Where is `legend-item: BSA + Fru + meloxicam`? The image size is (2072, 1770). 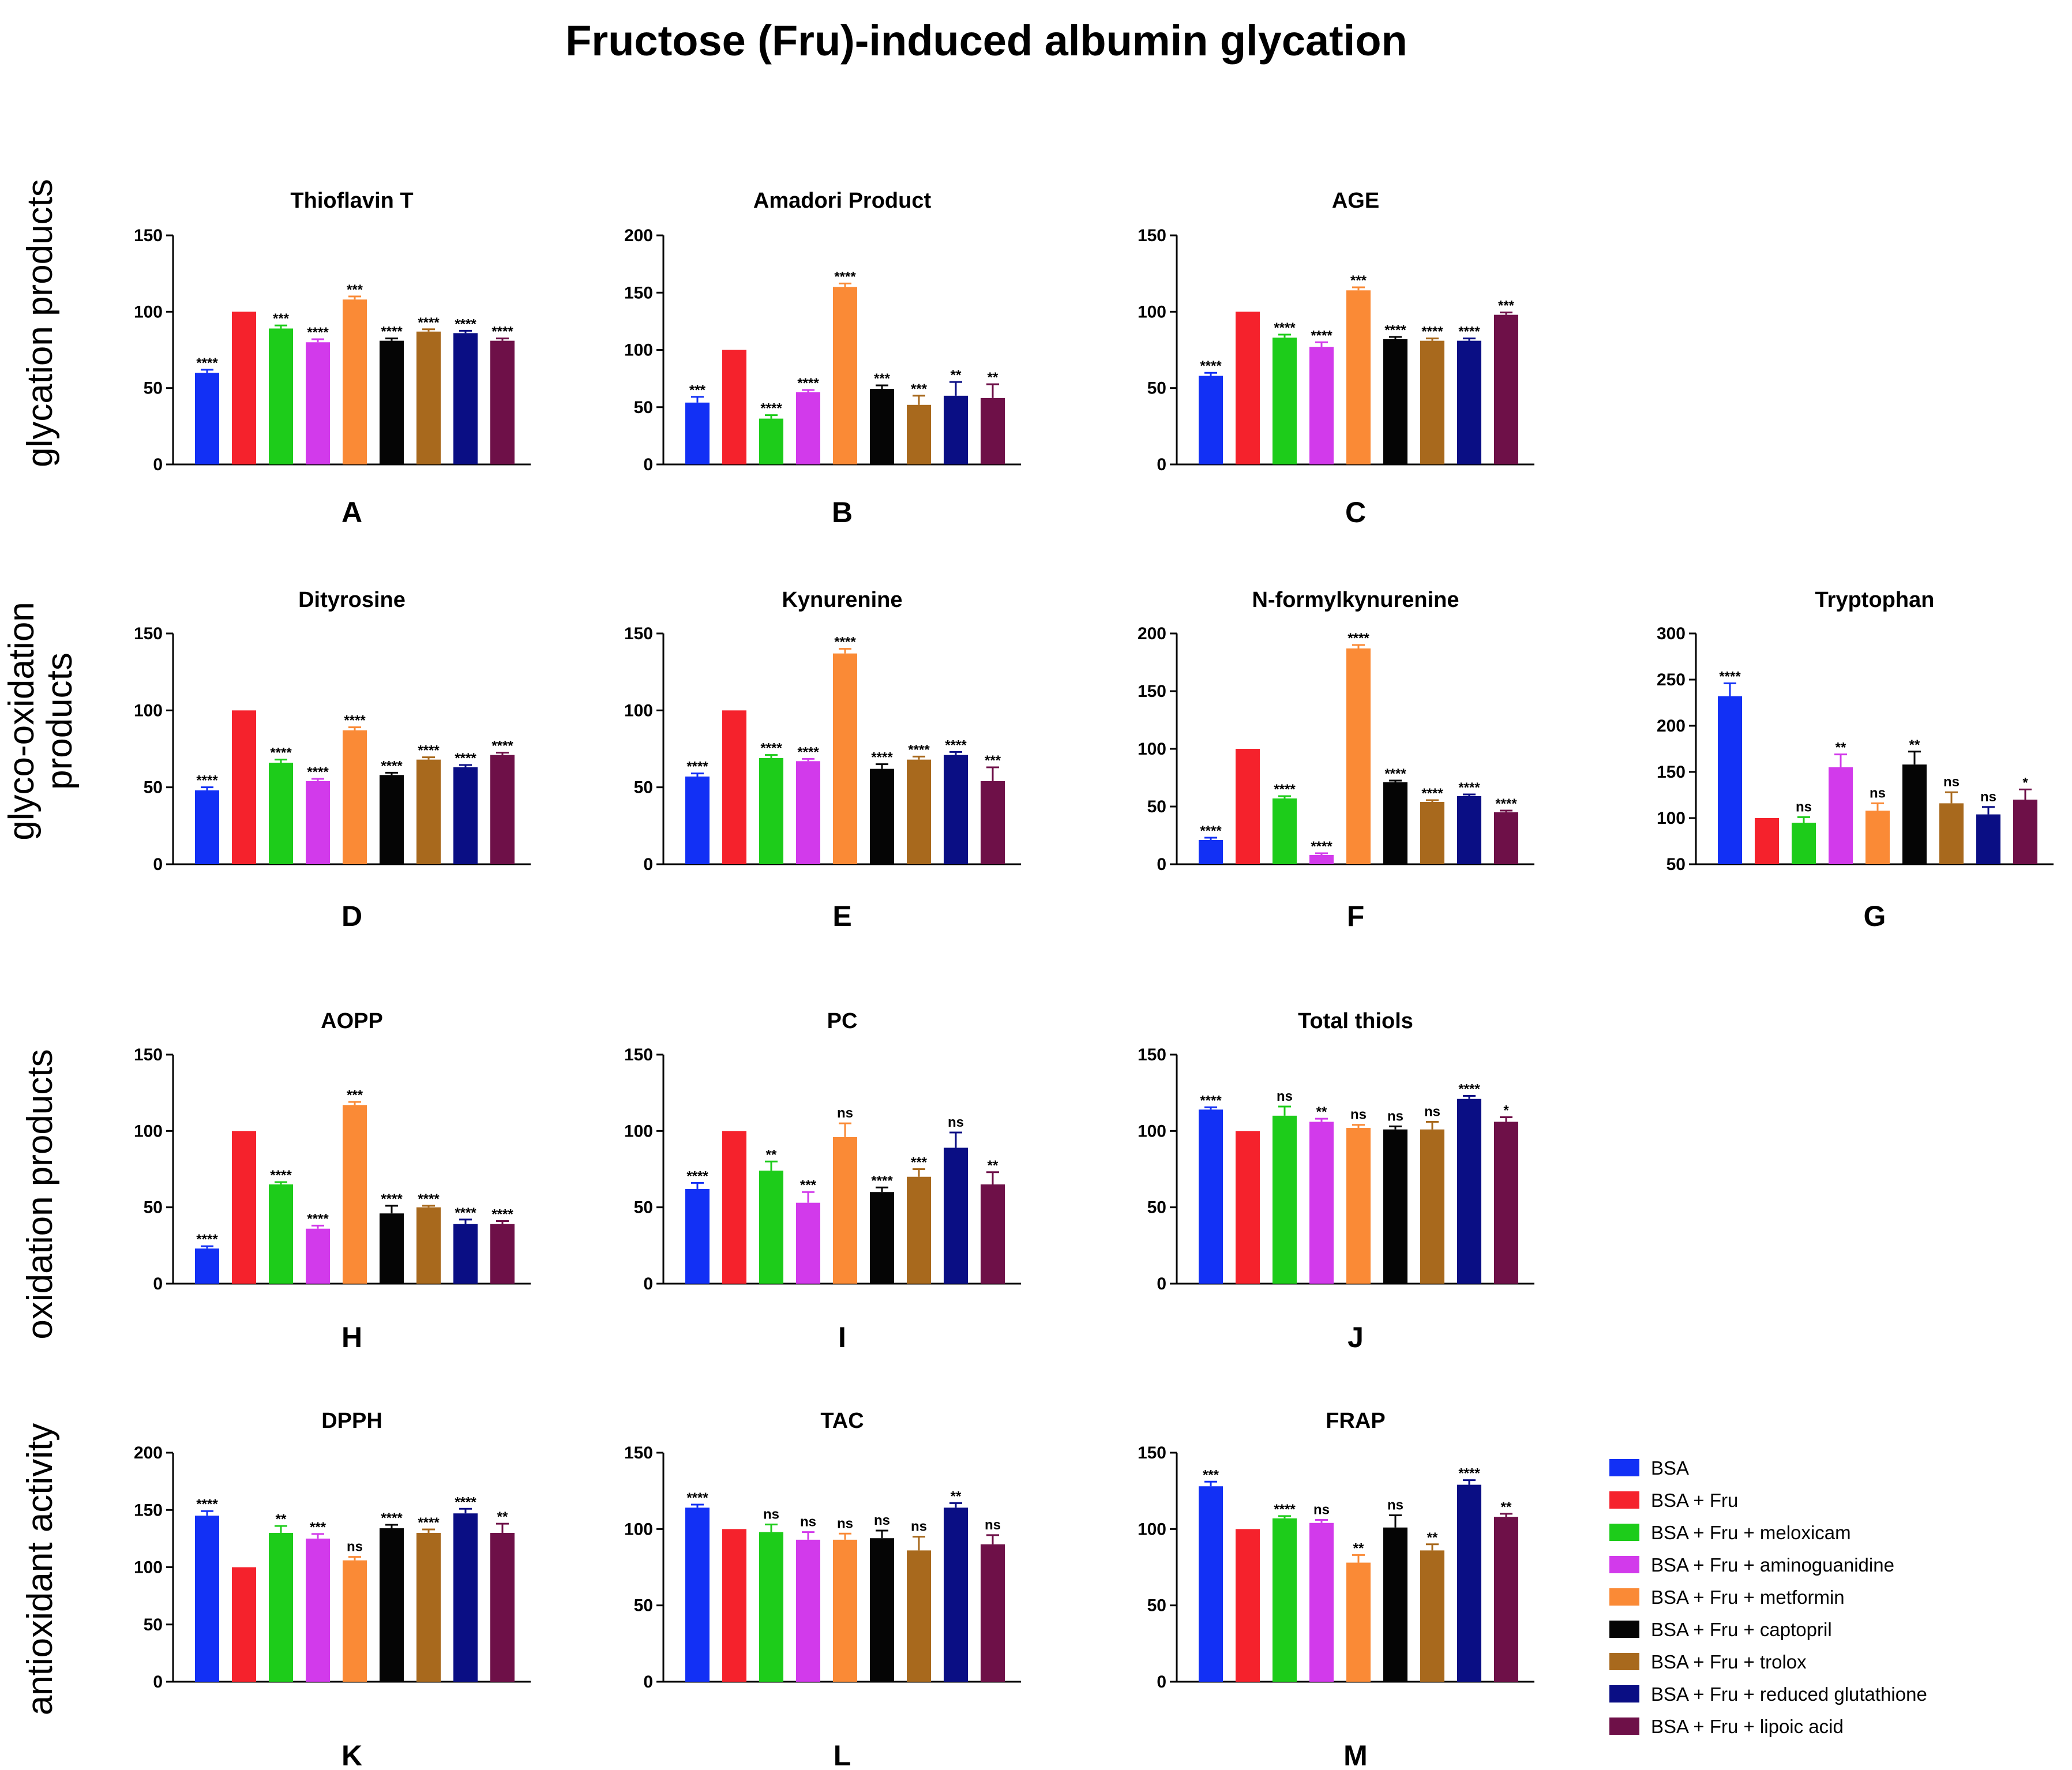 legend-item: BSA + Fru + meloxicam is located at coordinates (1730, 1532).